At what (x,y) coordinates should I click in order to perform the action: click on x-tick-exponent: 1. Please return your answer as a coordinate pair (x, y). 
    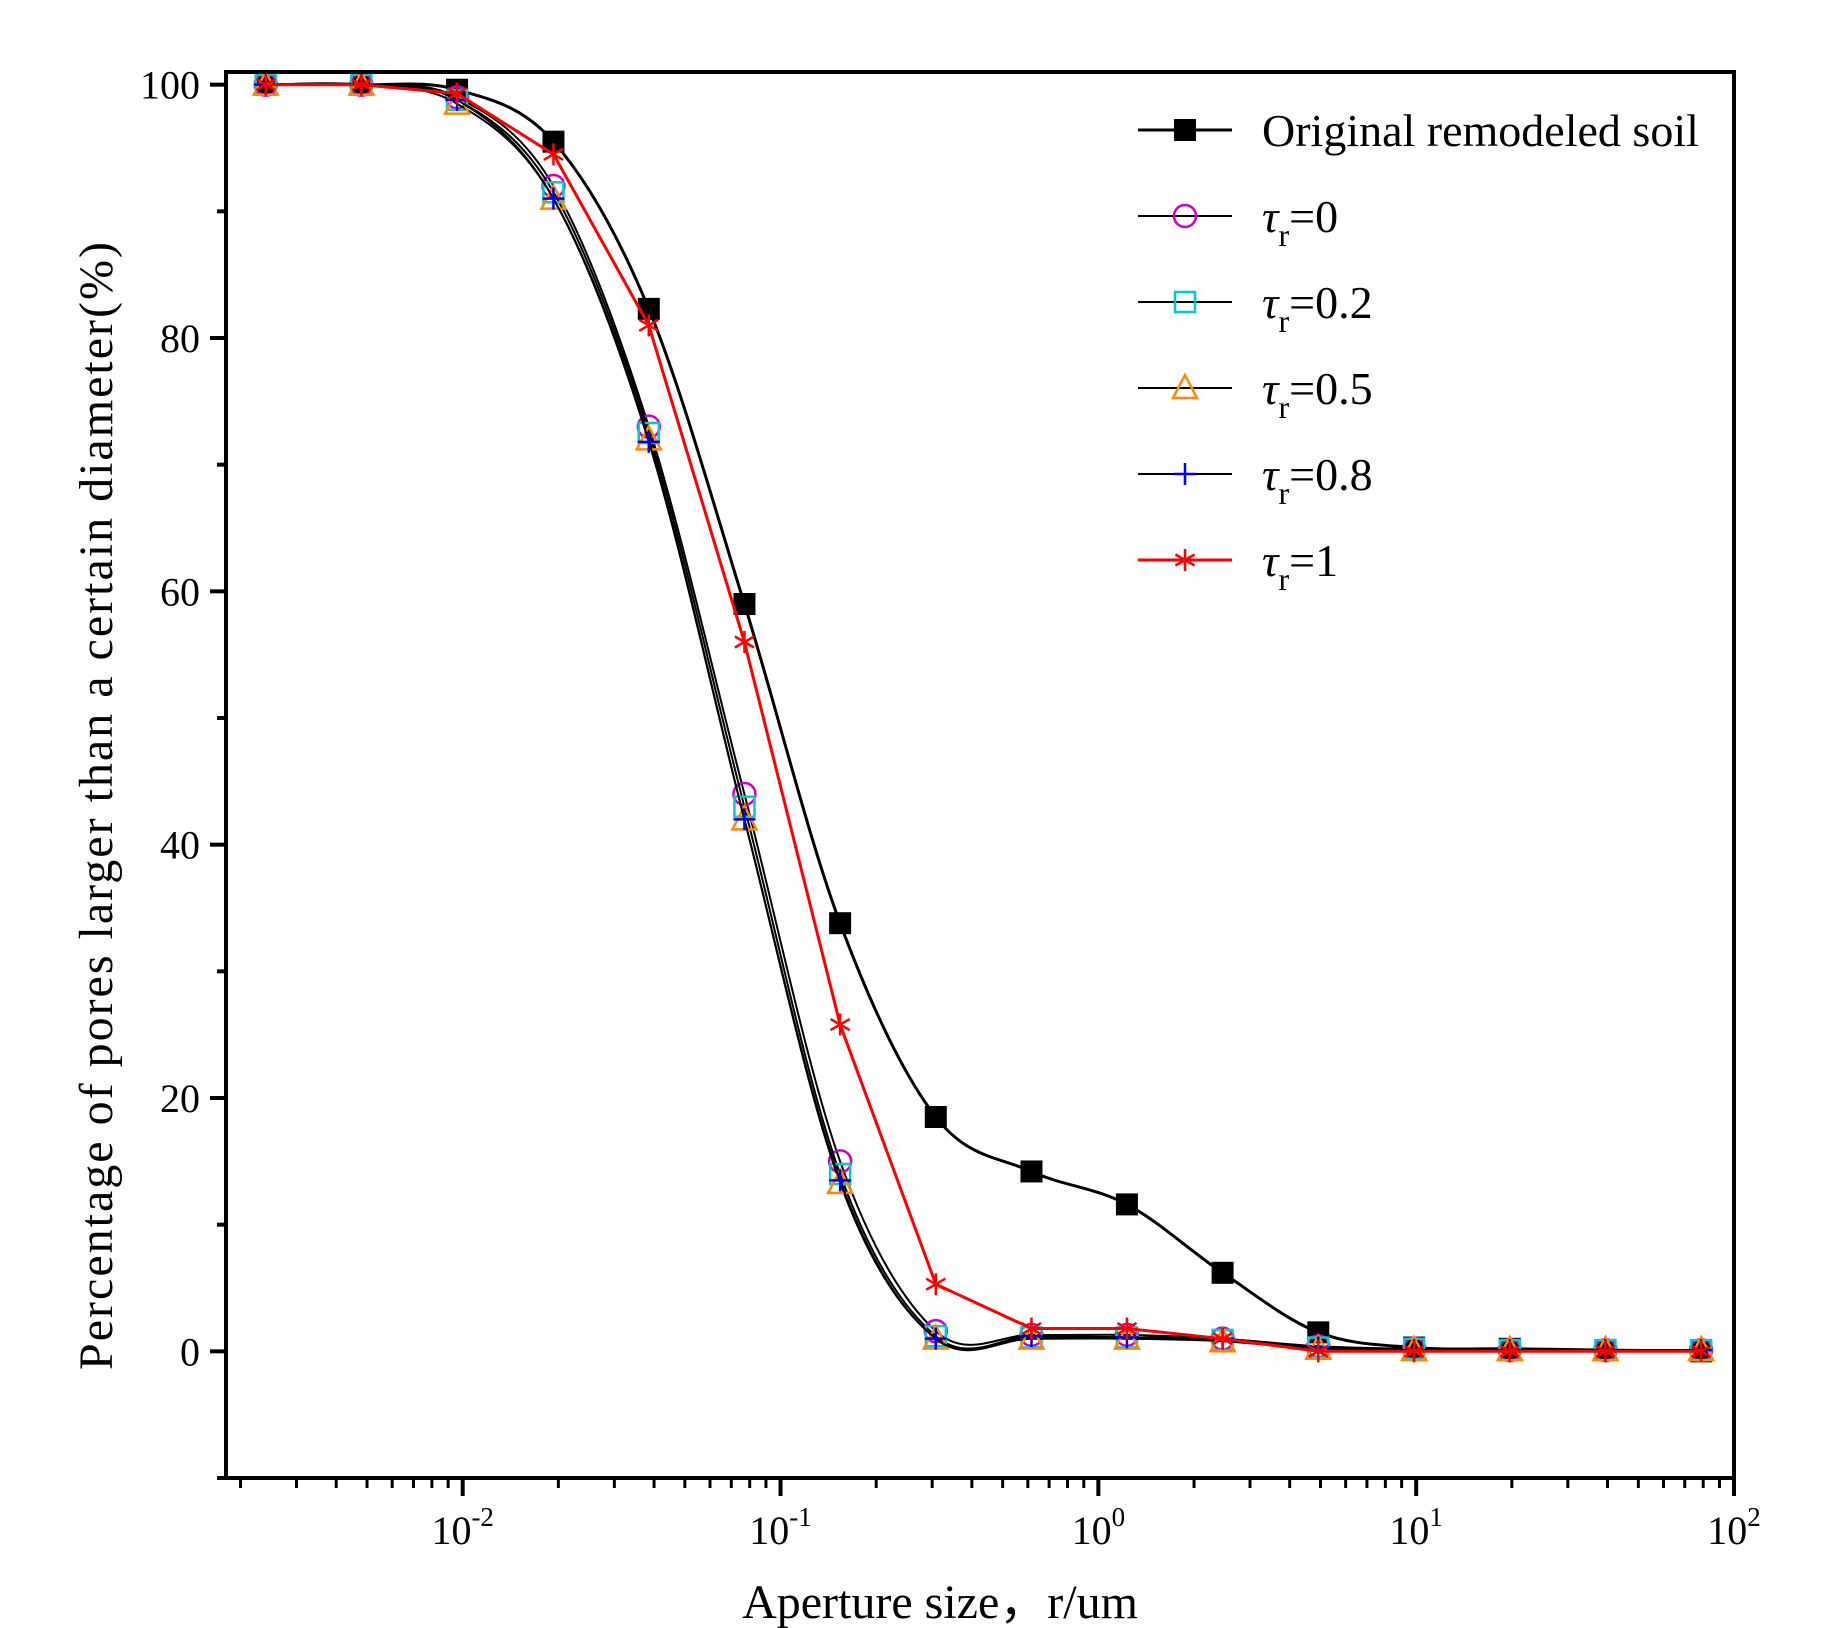
    Looking at the image, I should click on (1436, 1517).